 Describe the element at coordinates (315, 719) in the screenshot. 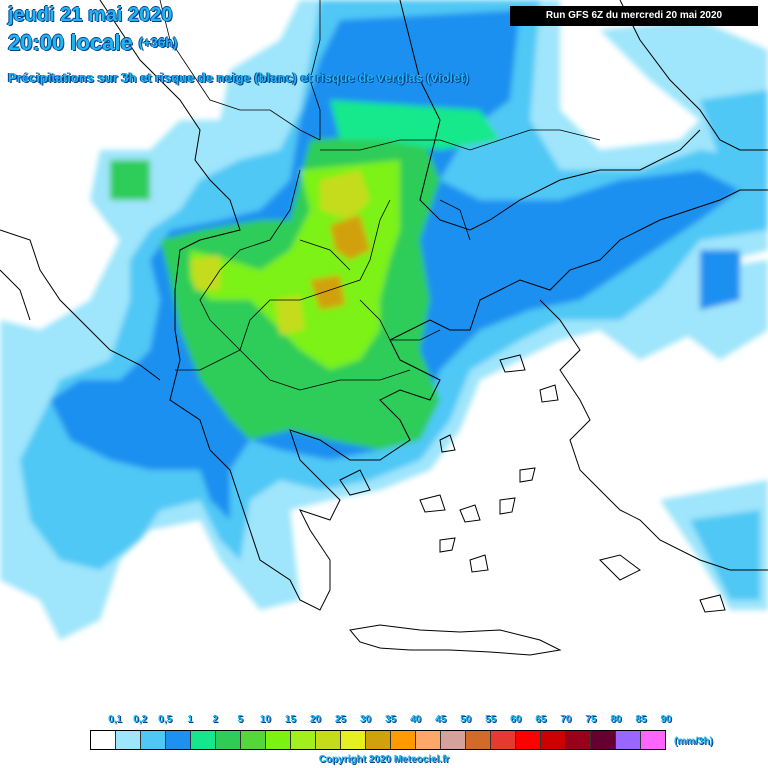

I see `legend-value: 20` at that location.